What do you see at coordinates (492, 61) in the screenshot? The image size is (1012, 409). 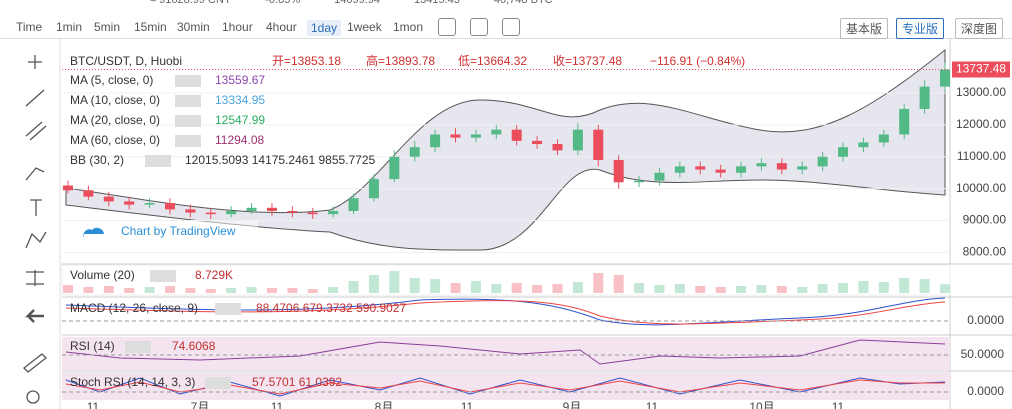 I see `ohlc-value: 低=13664.32` at bounding box center [492, 61].